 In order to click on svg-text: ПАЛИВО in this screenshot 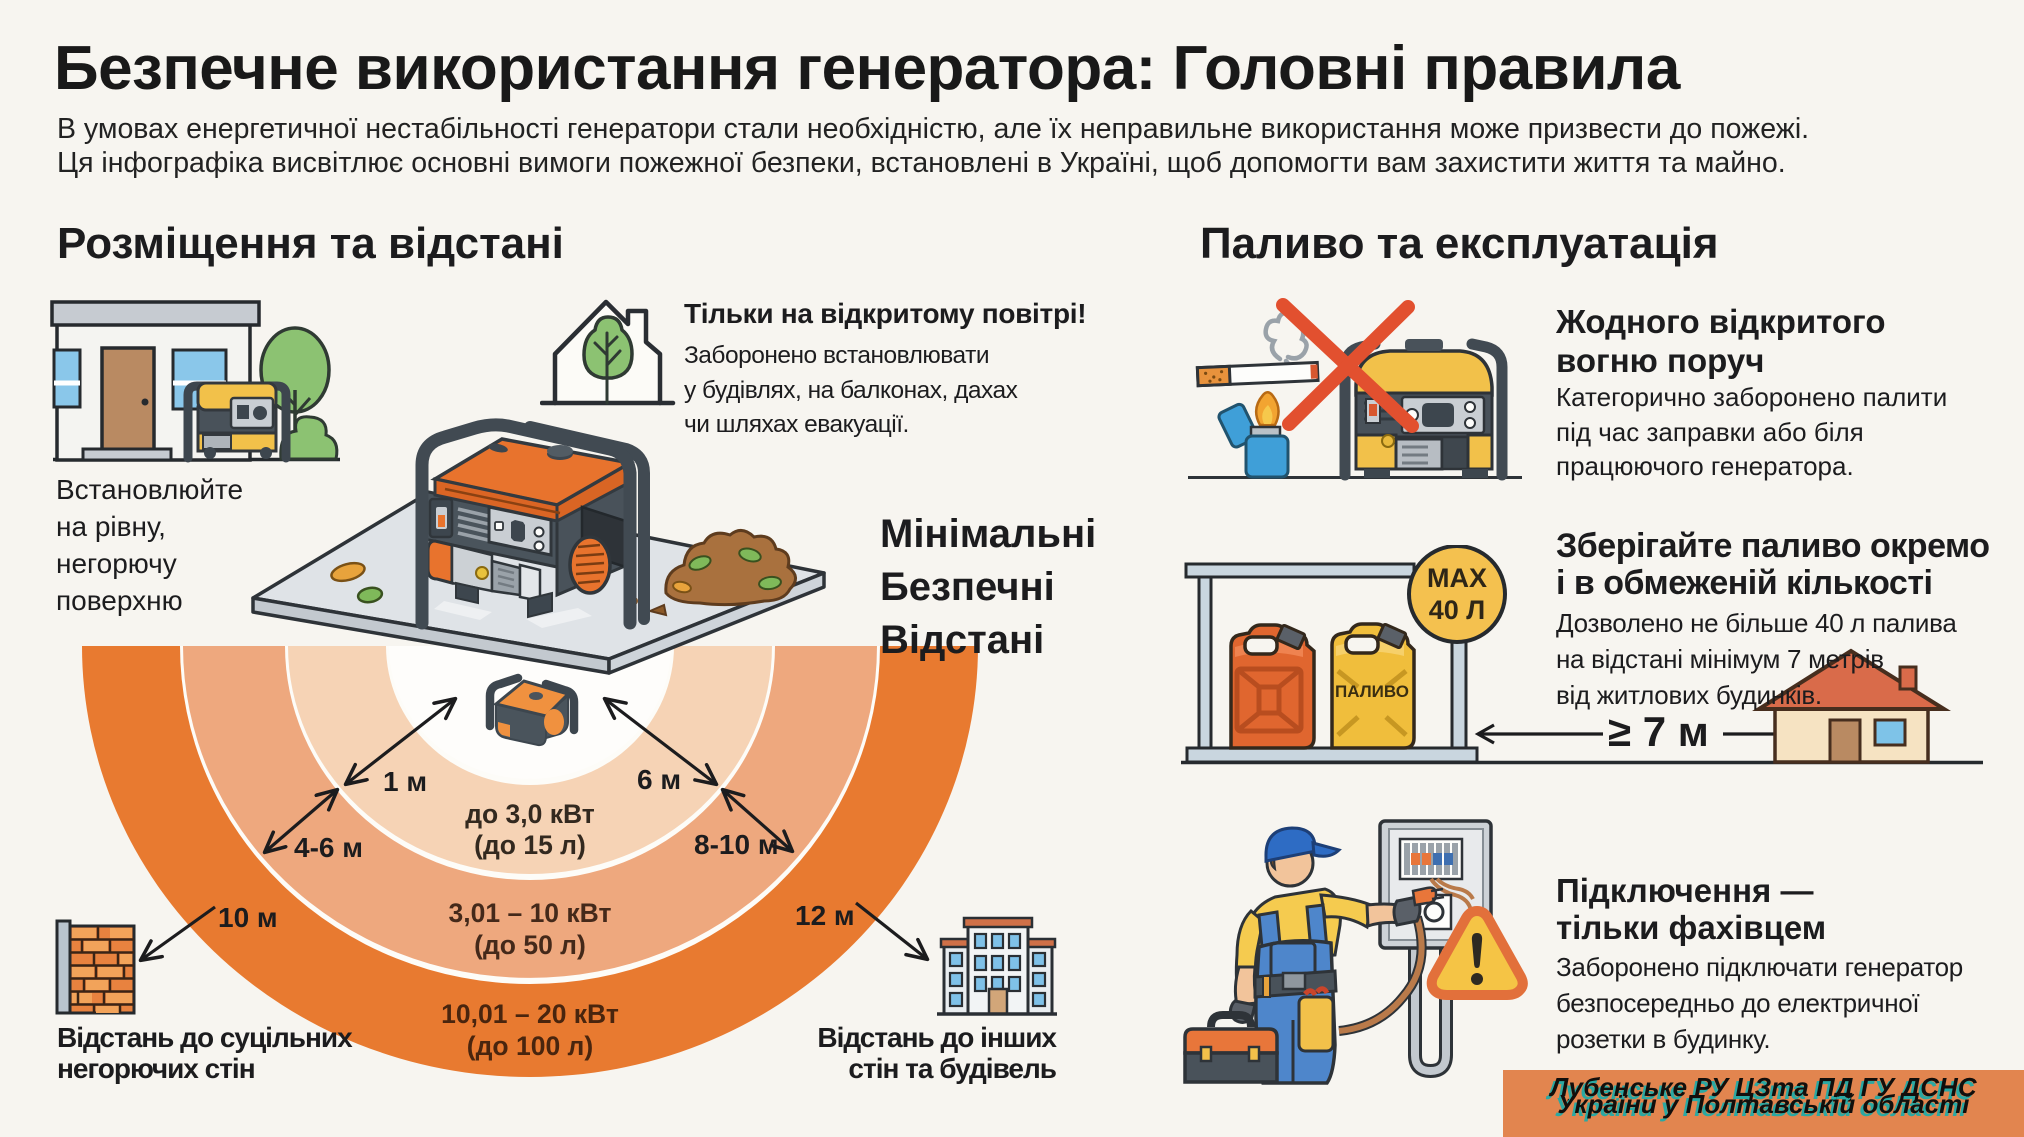, I will do `click(1372, 691)`.